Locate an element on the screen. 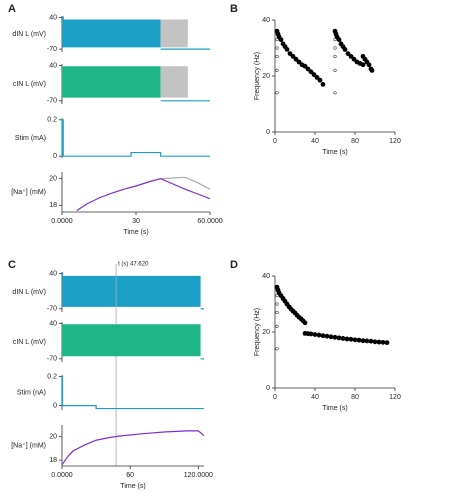 The width and height of the screenshot is (460, 500). panel-label: C is located at coordinates (12, 265).